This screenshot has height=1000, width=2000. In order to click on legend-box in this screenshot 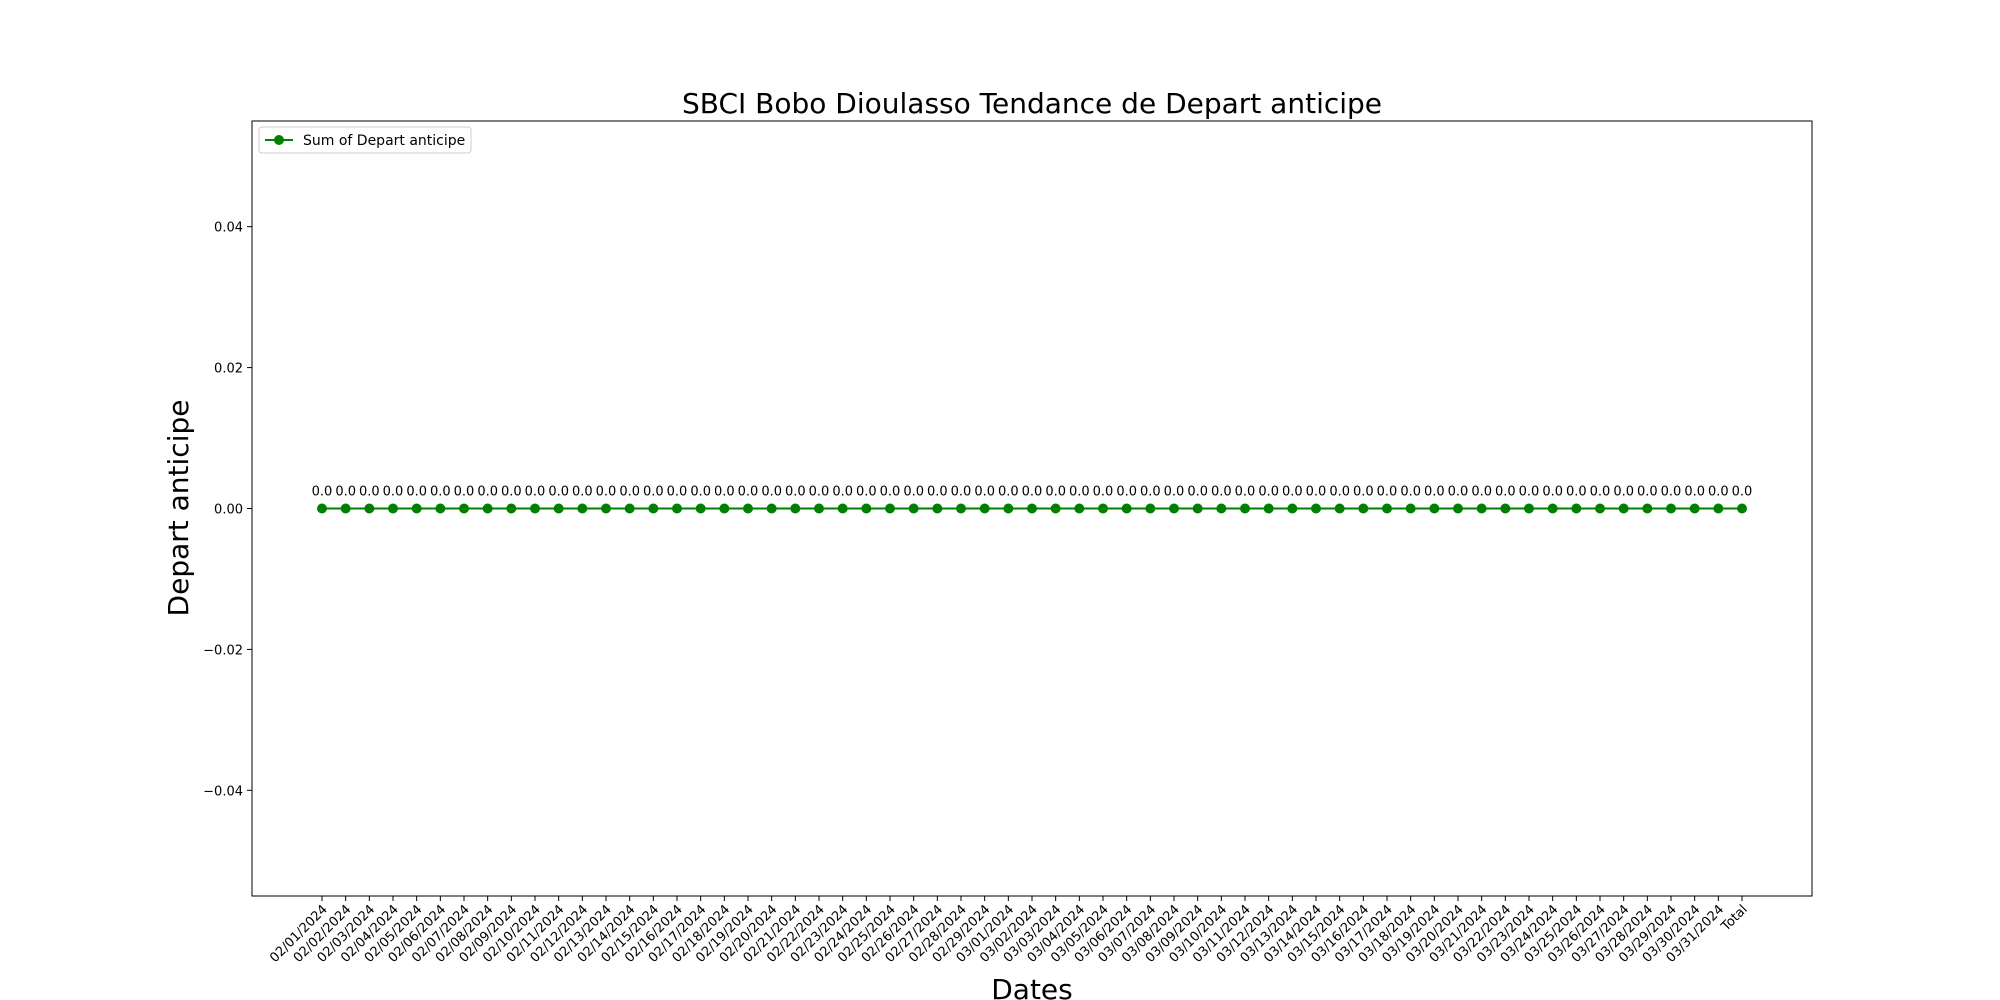, I will do `click(365, 140)`.